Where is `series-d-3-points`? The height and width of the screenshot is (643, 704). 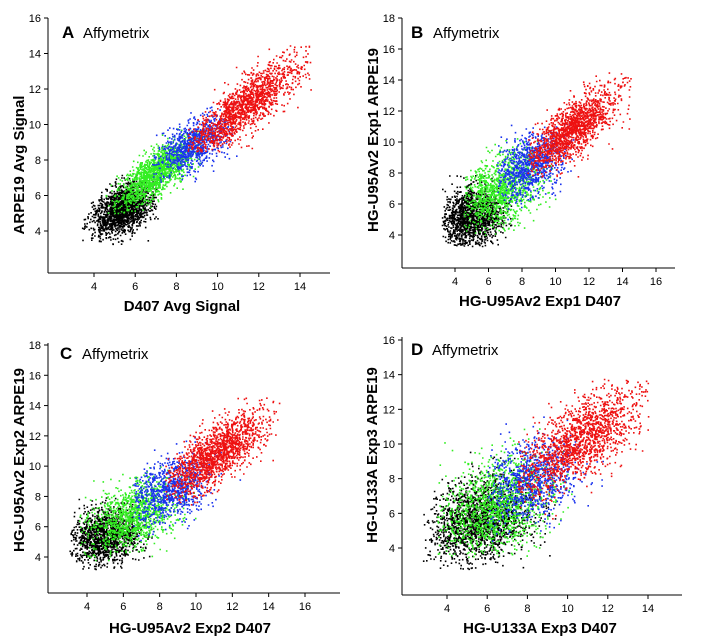 series-d-3-points is located at coordinates (583, 449).